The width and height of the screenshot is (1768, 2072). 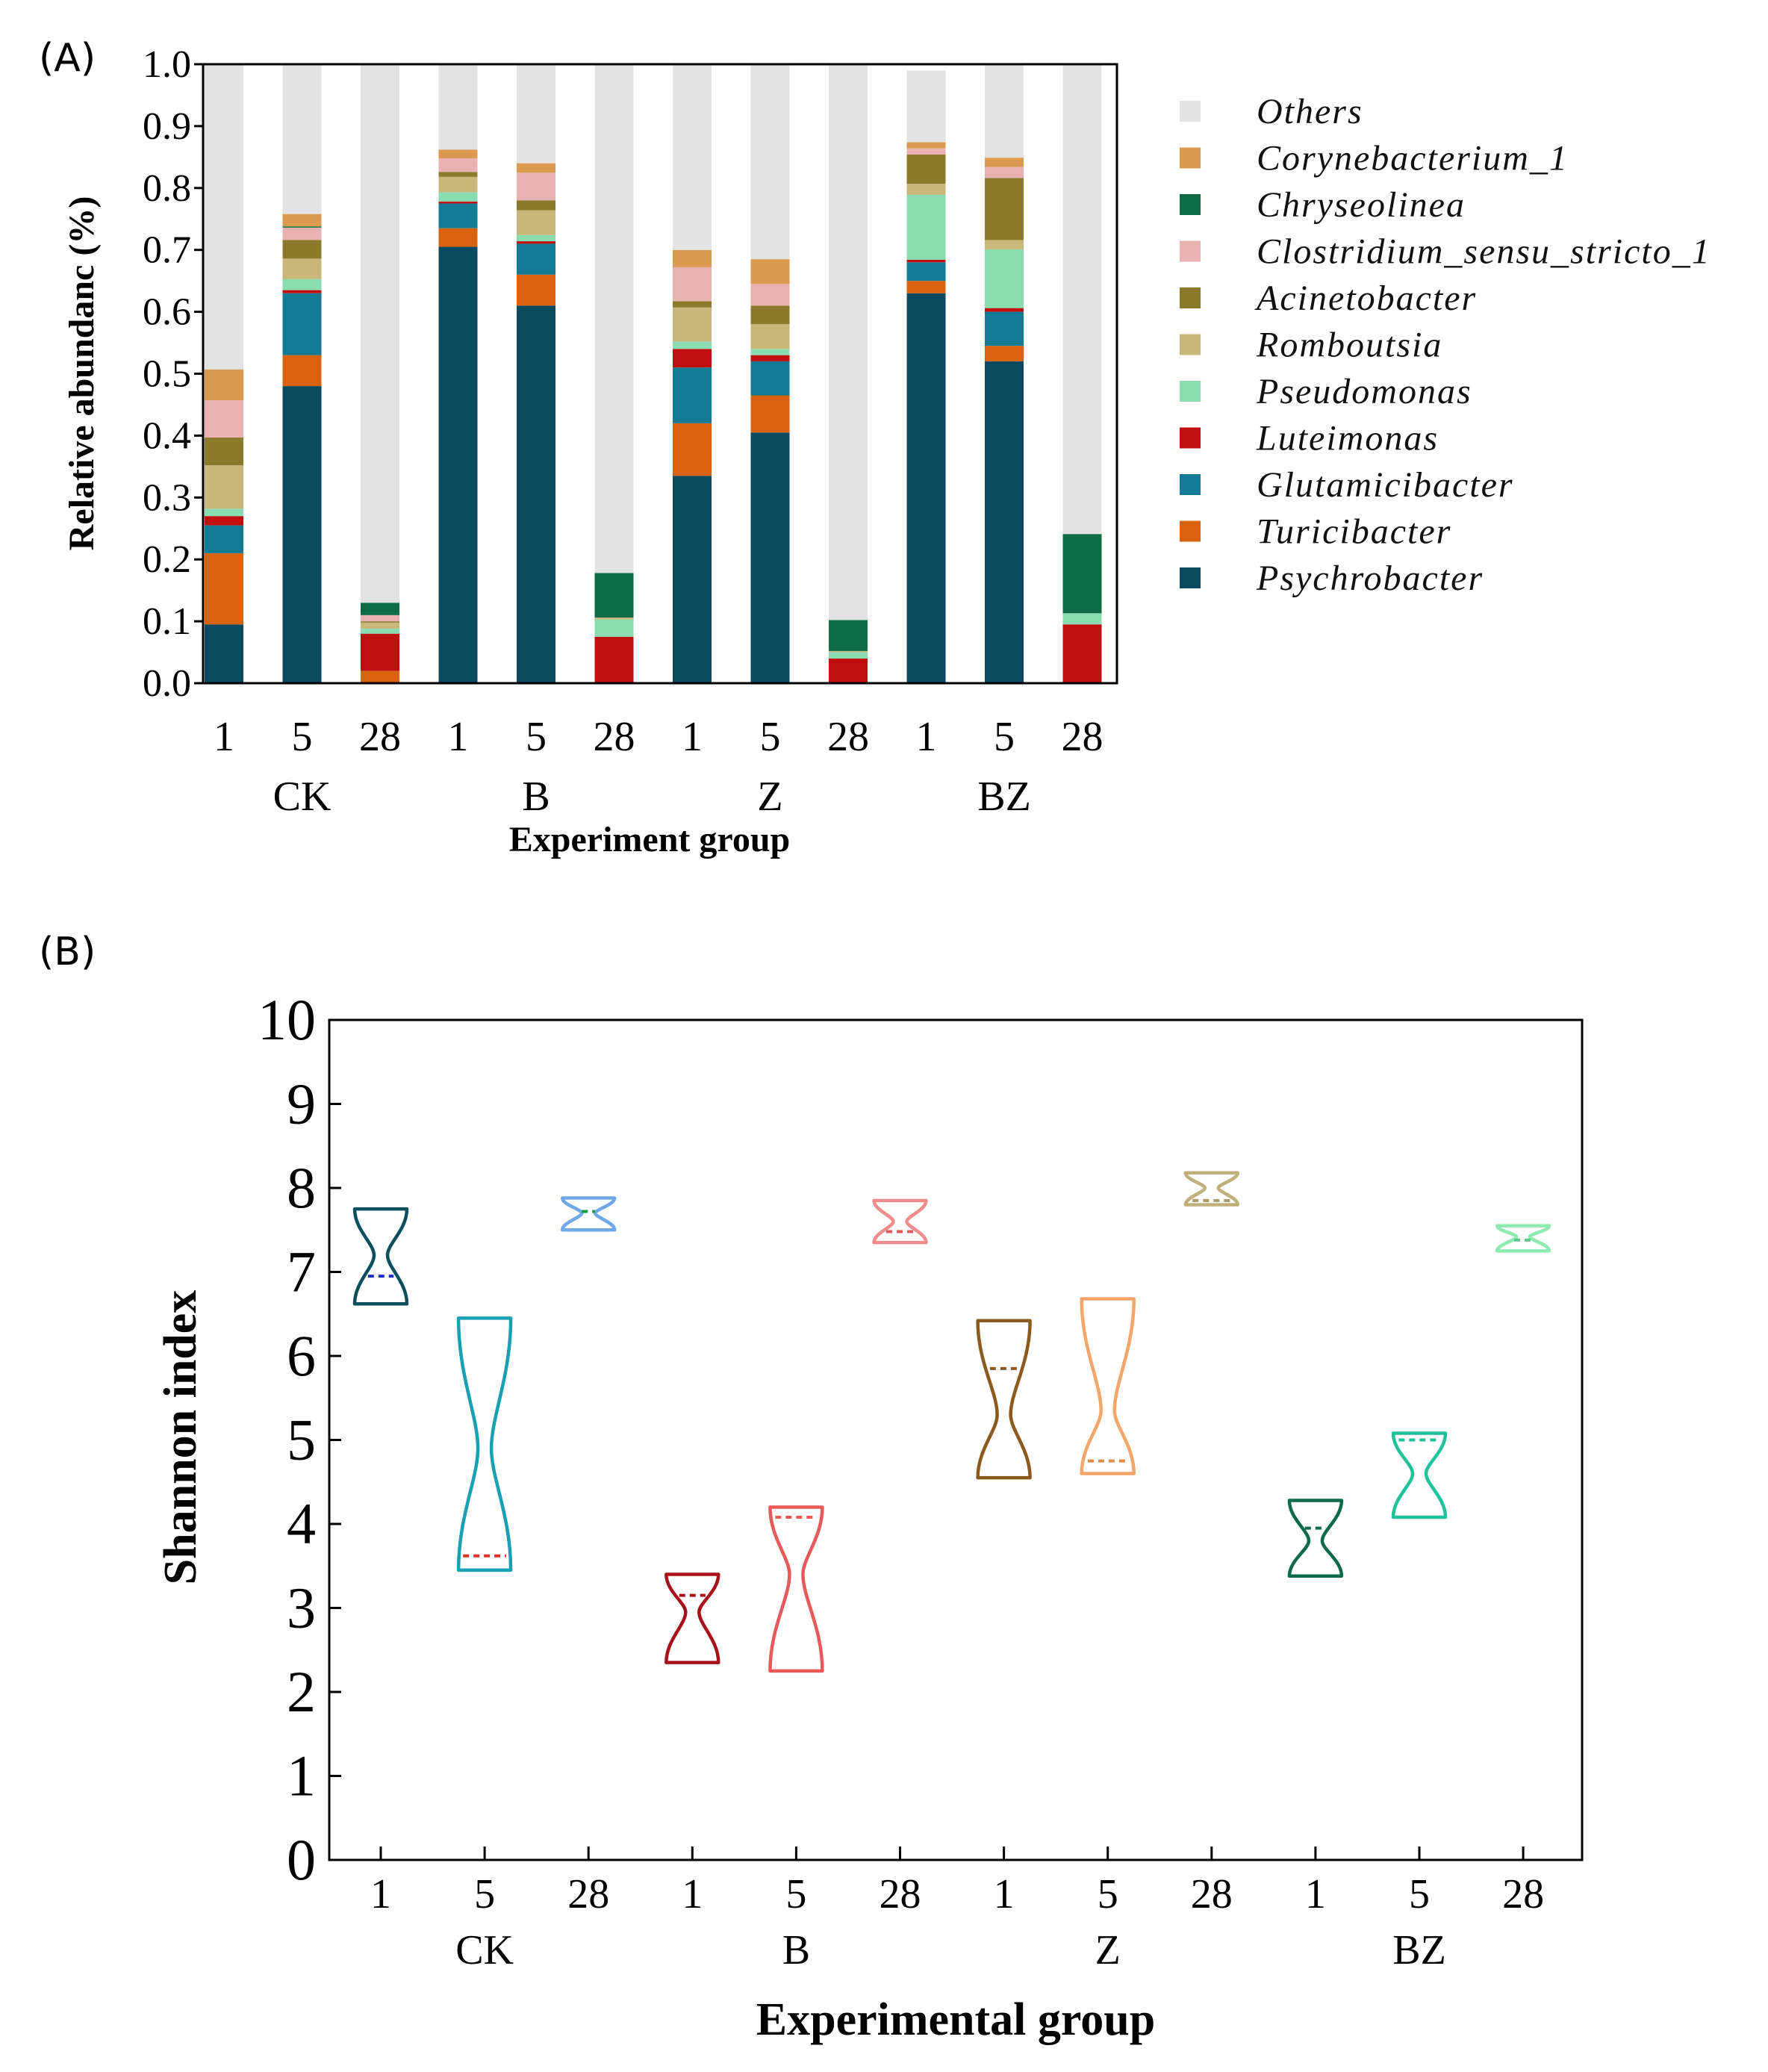 What do you see at coordinates (301, 1608) in the screenshot?
I see `y-tick-label: 3` at bounding box center [301, 1608].